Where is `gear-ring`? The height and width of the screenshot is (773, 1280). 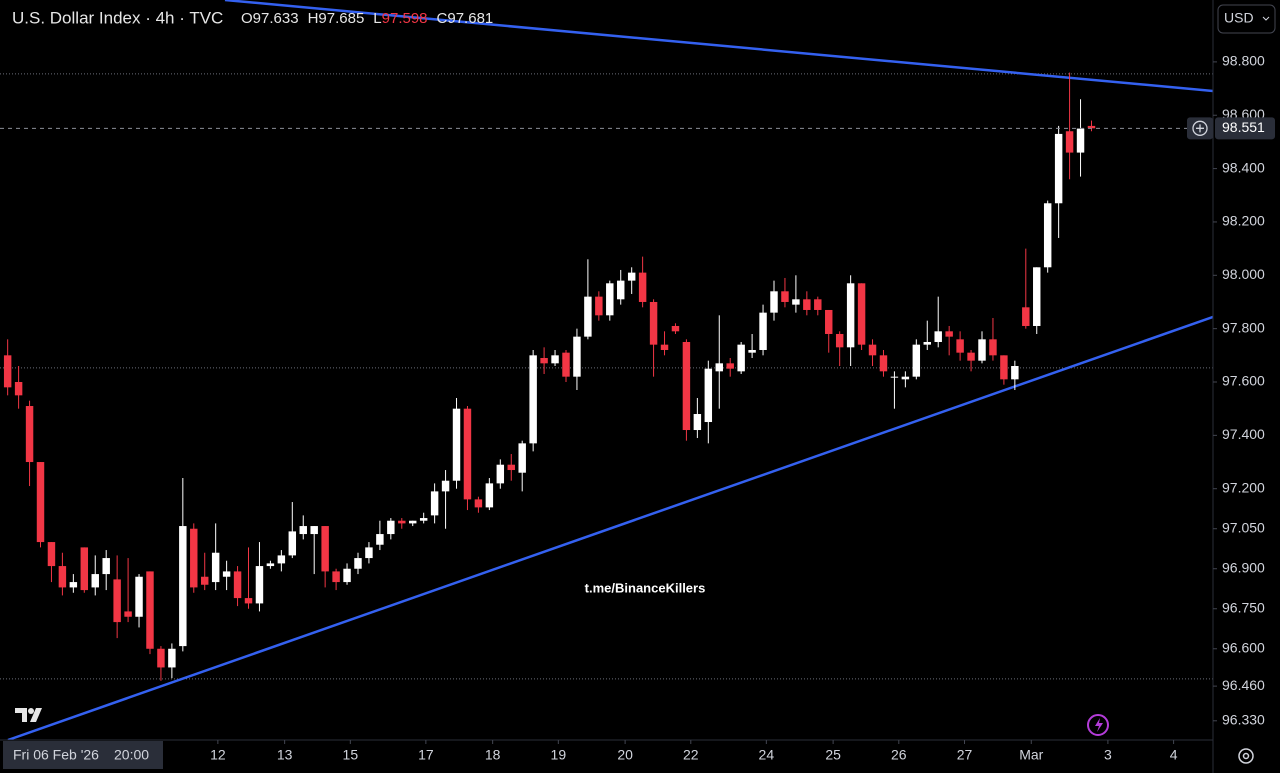
gear-ring is located at coordinates (1246, 756).